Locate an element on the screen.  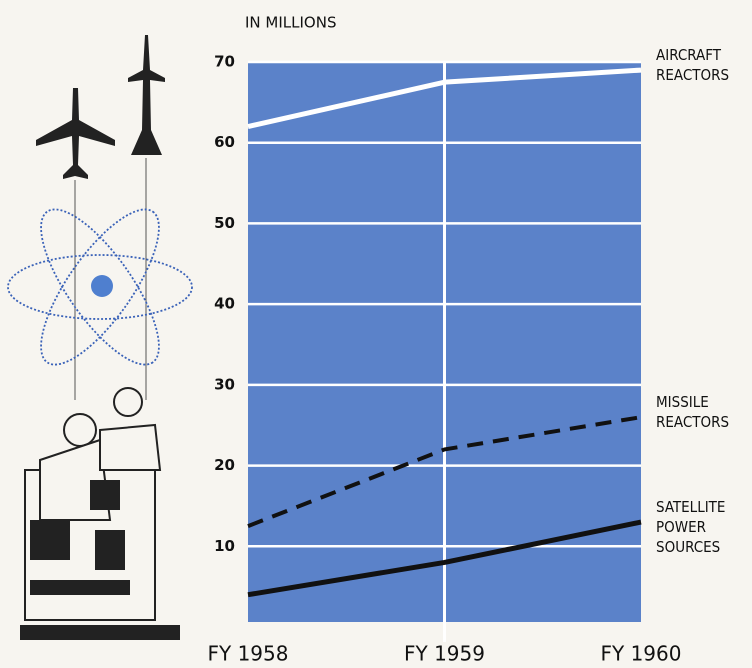
y-tick-label: 50 is located at coordinates (224, 223).